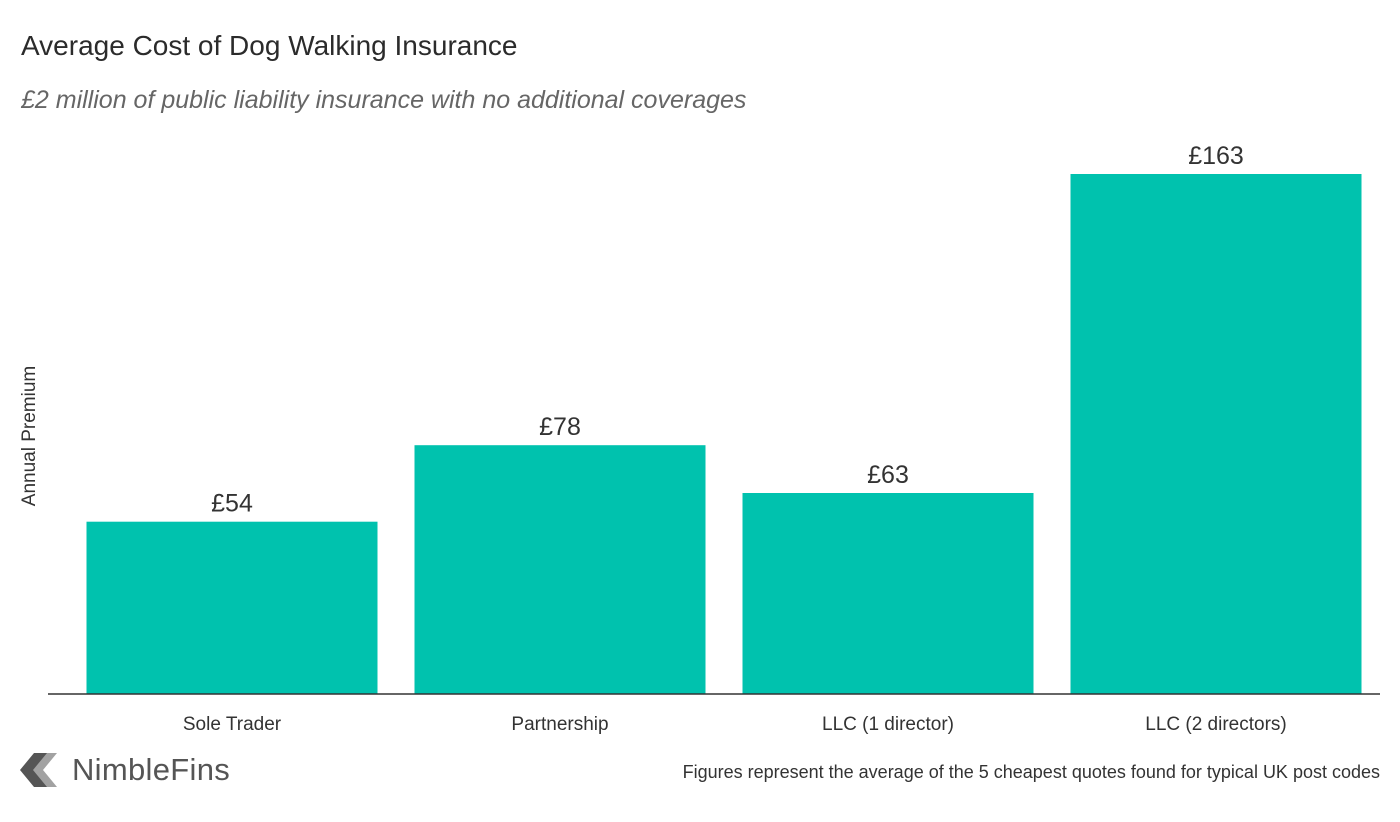  Describe the element at coordinates (1216, 156) in the screenshot. I see `bar-value-label: £163` at that location.